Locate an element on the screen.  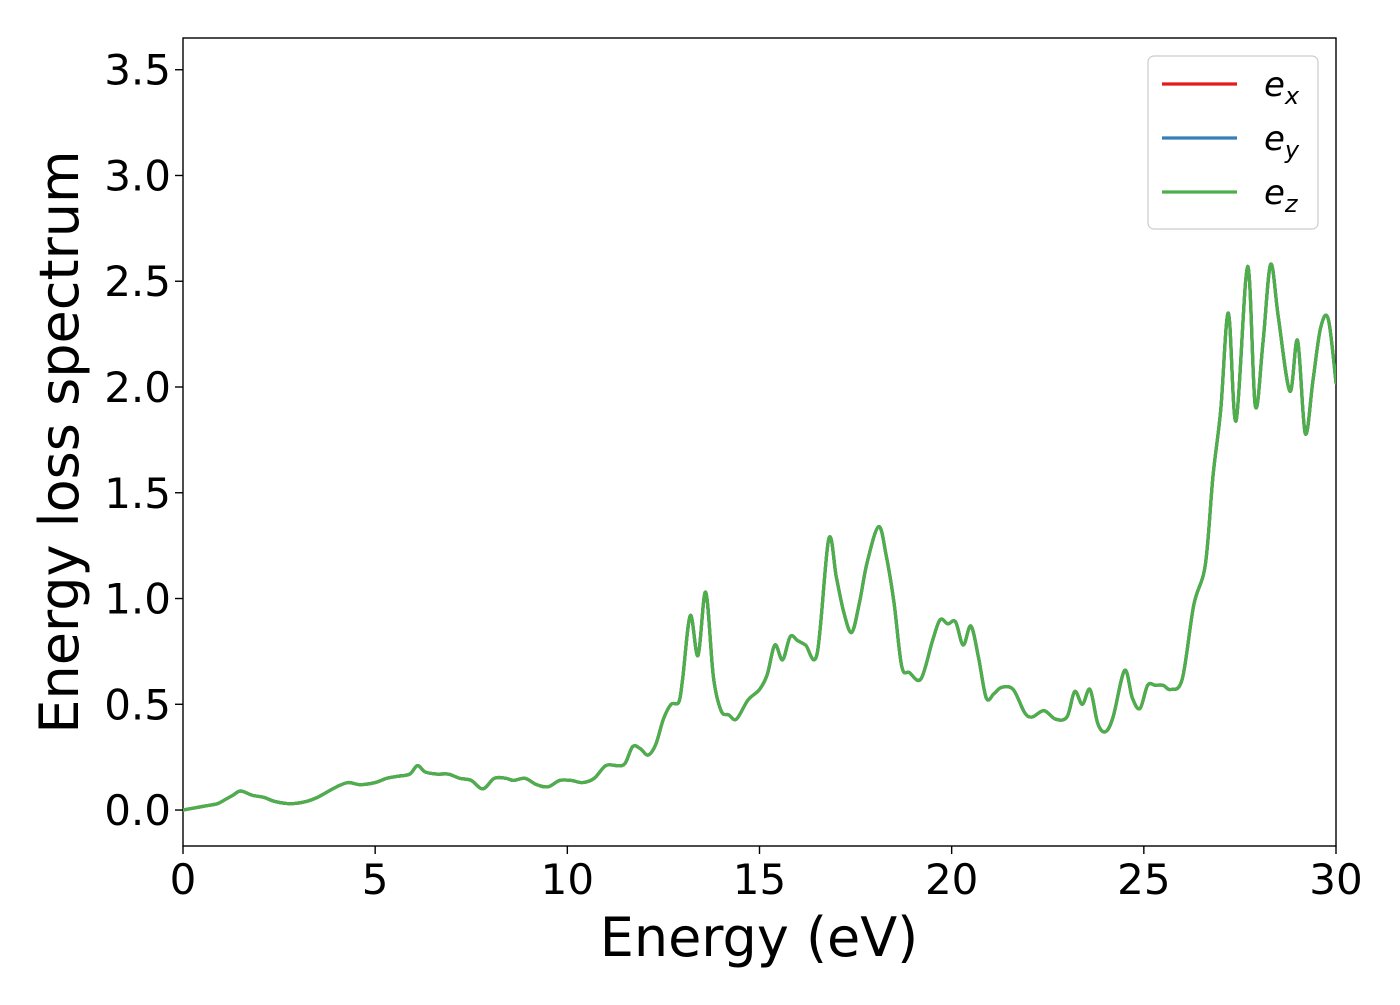
x-axis-ticks: 0 5 10 15 20 25 30 is located at coordinates (766, 875).